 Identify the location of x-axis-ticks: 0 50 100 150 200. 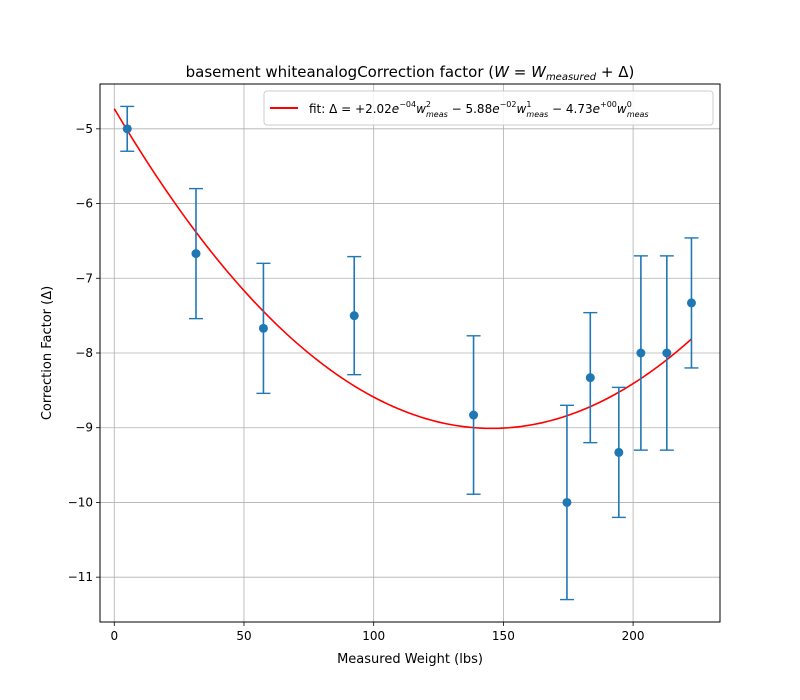
(377, 632).